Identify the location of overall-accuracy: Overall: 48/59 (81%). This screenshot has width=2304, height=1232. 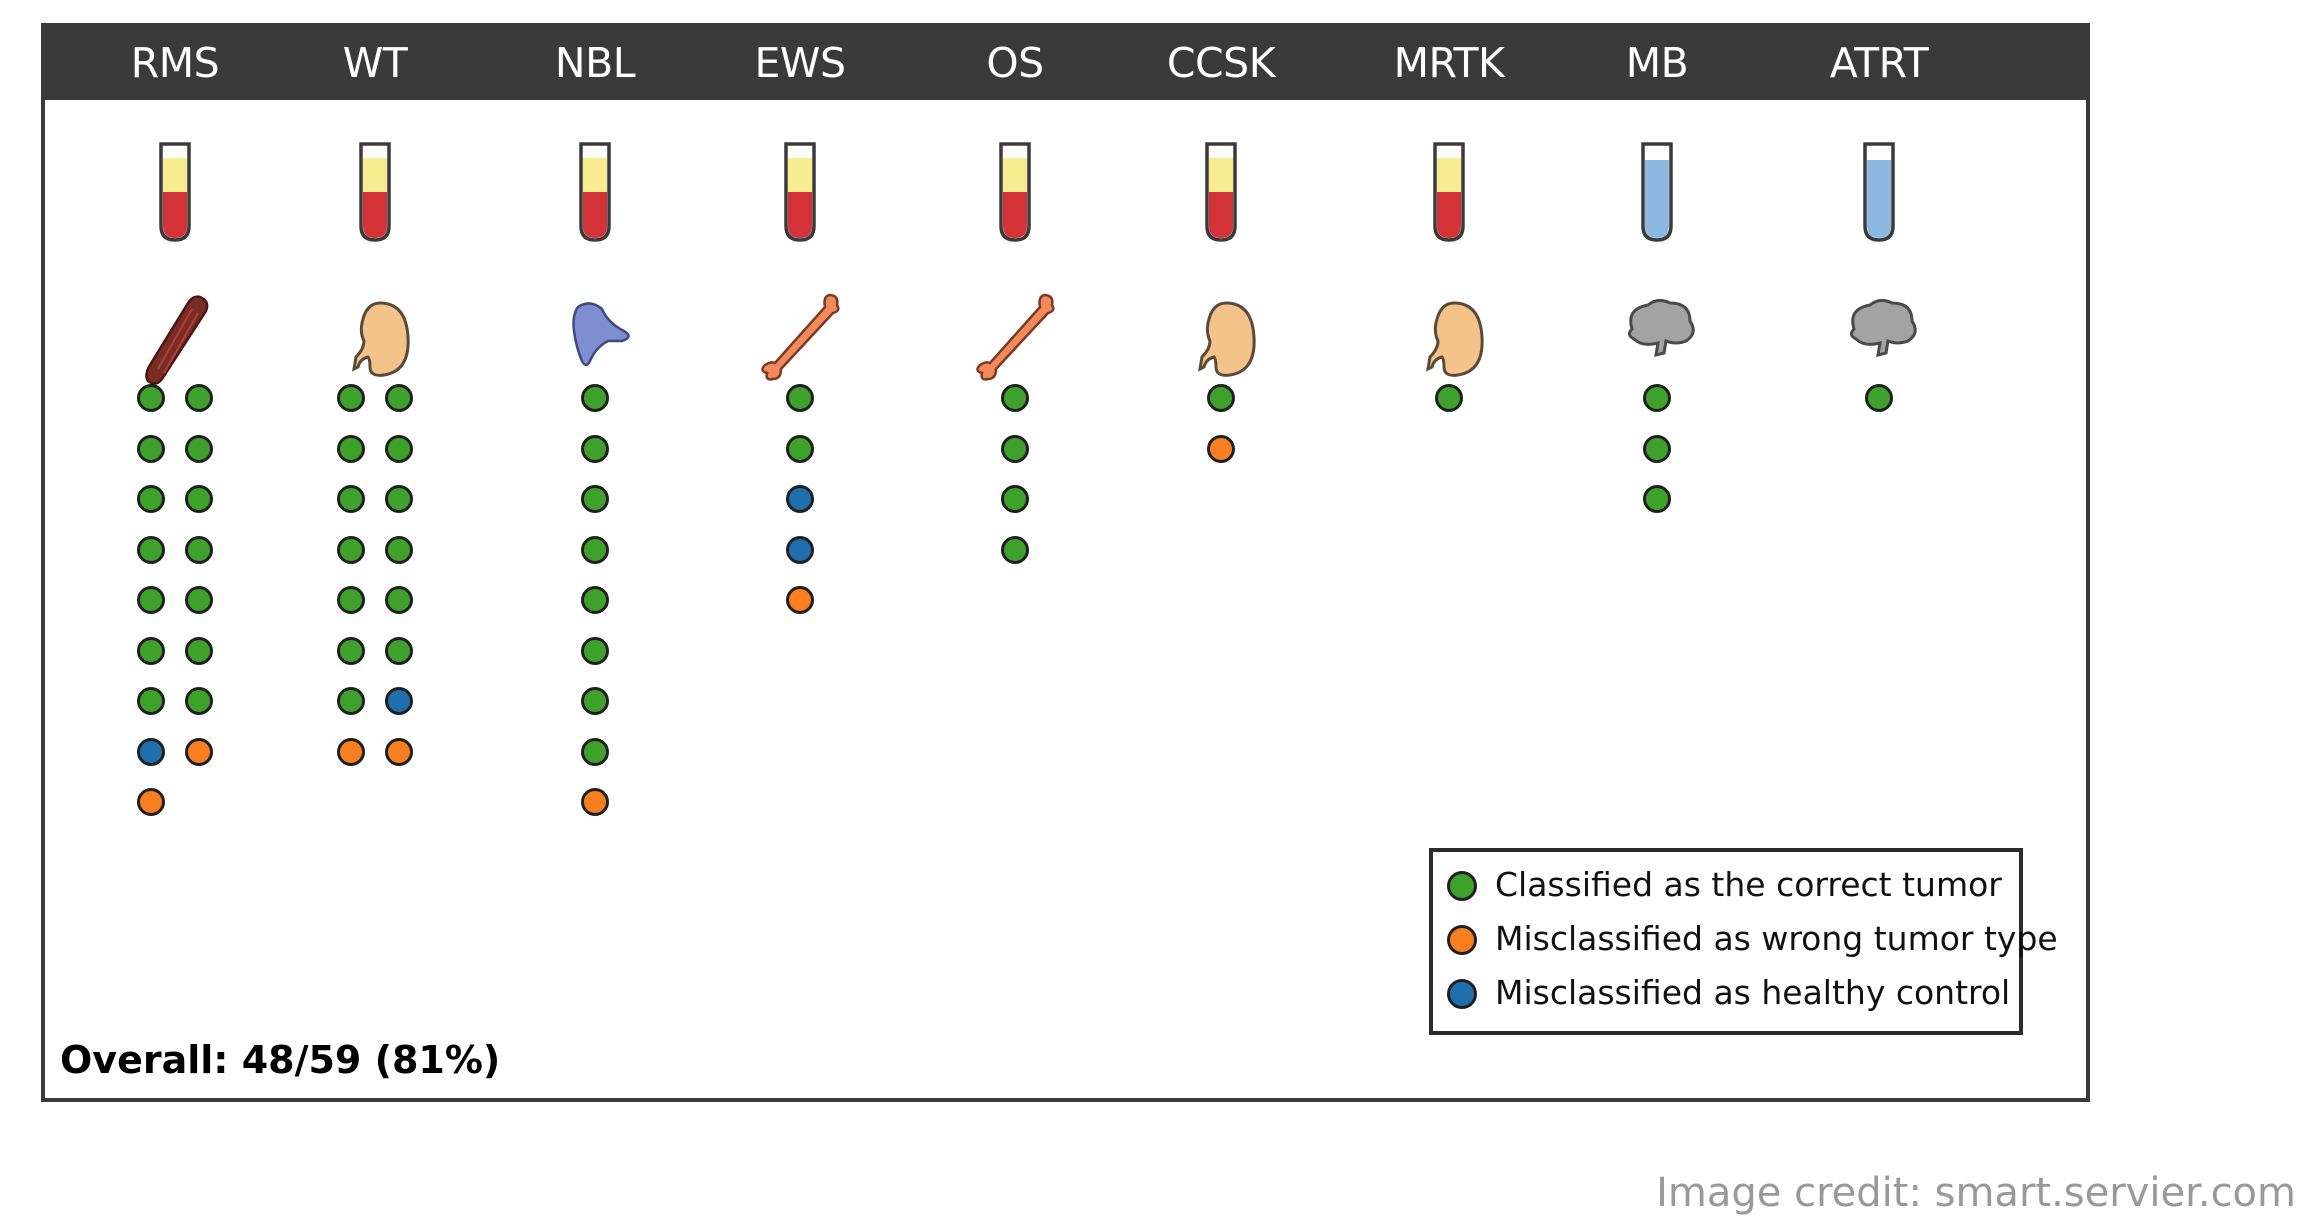
(280, 1060).